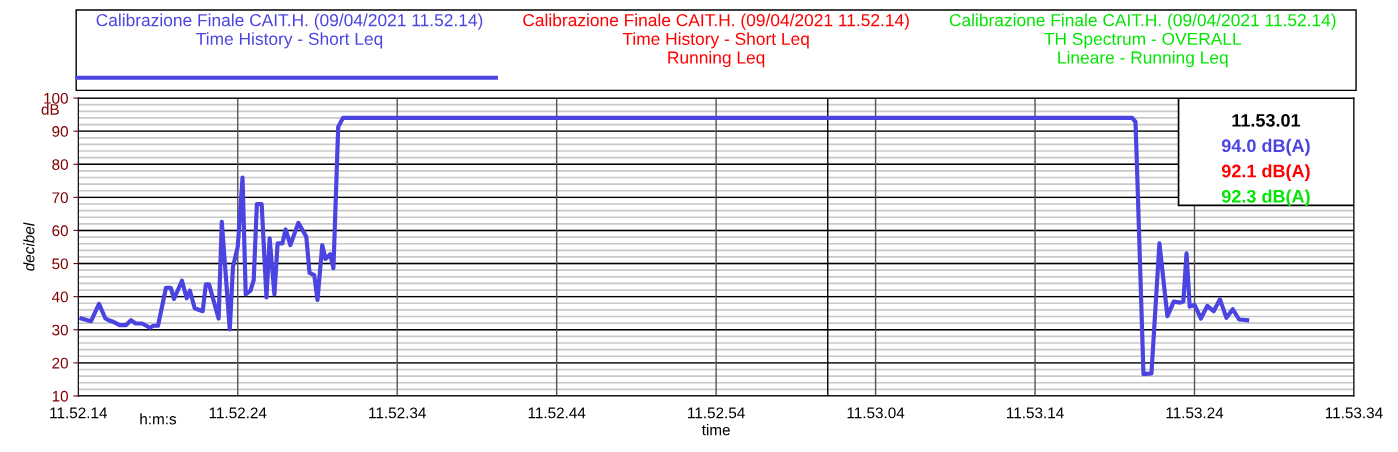 This screenshot has width=1398, height=452. I want to click on x-tick-label: 11.53.14, so click(1035, 413).